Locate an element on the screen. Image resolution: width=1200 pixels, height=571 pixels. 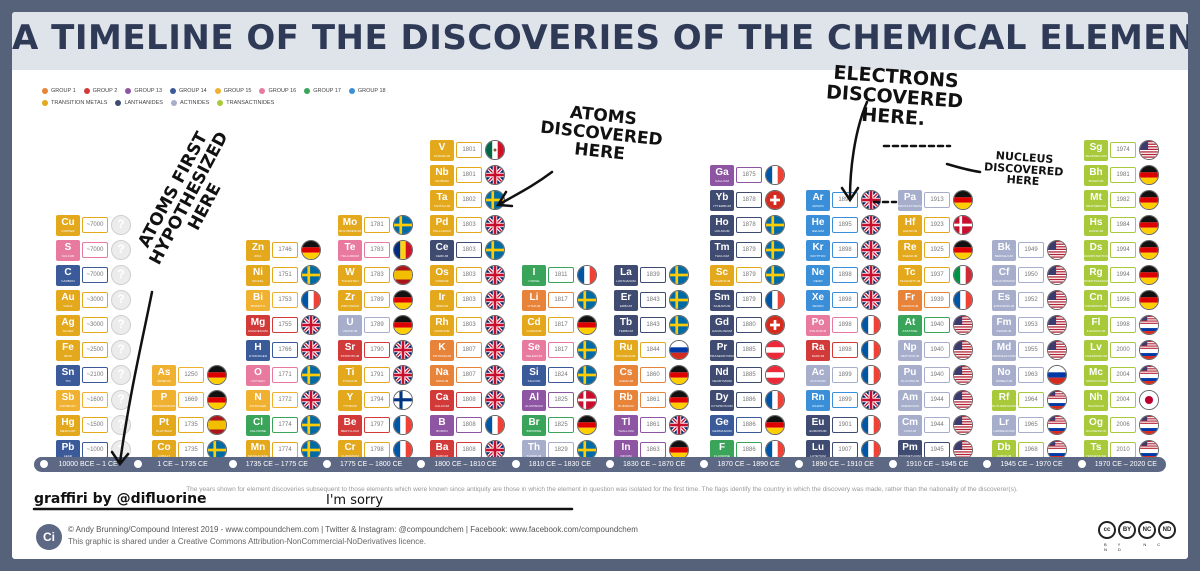
element-symbol: Mo is located at coordinates (350, 222).